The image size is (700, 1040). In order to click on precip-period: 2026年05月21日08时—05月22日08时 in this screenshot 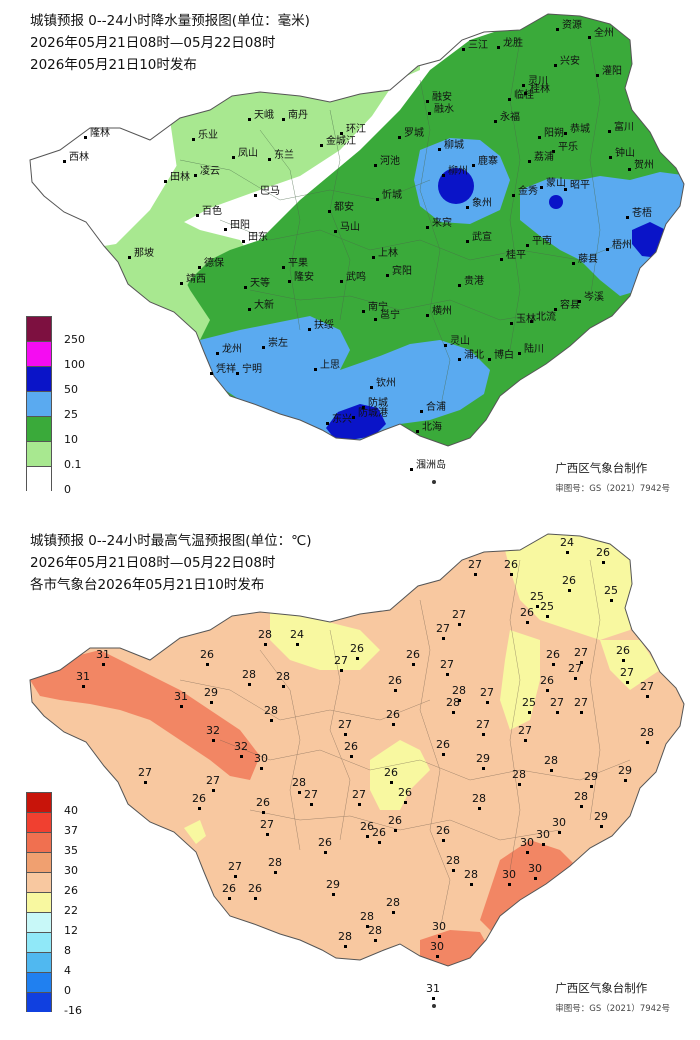, I will do `click(153, 43)`.